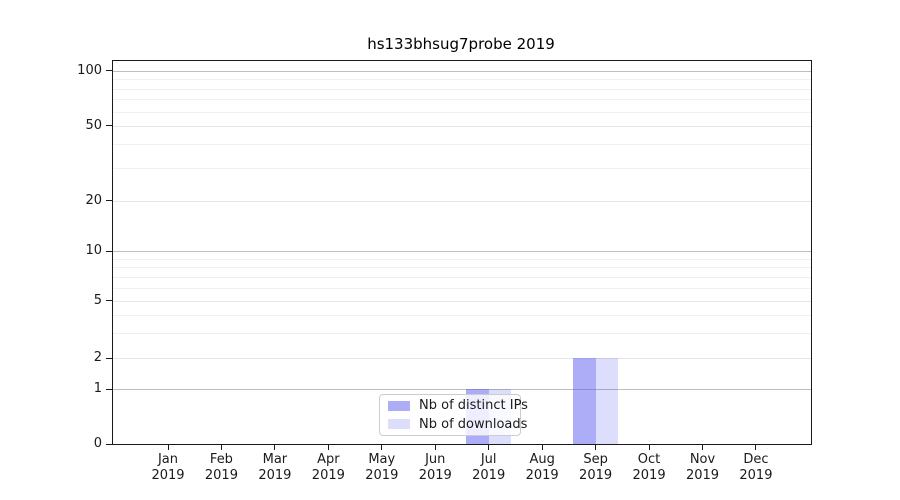  What do you see at coordinates (221, 447) in the screenshot?
I see `x-tick-feb` at bounding box center [221, 447].